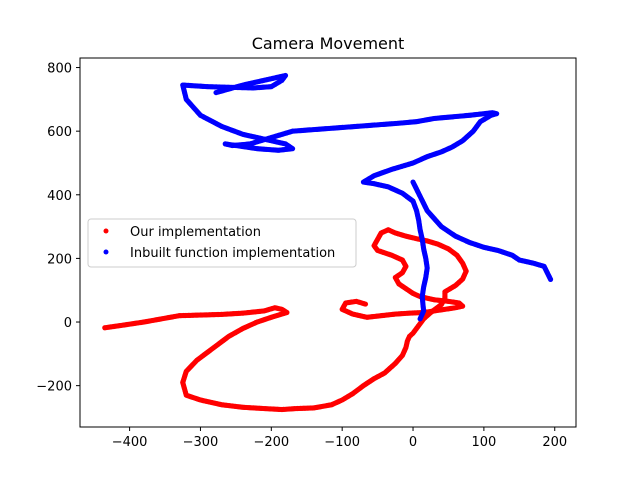  I want to click on y-axis: −200 0 200 400 600 800, so click(58, 228).